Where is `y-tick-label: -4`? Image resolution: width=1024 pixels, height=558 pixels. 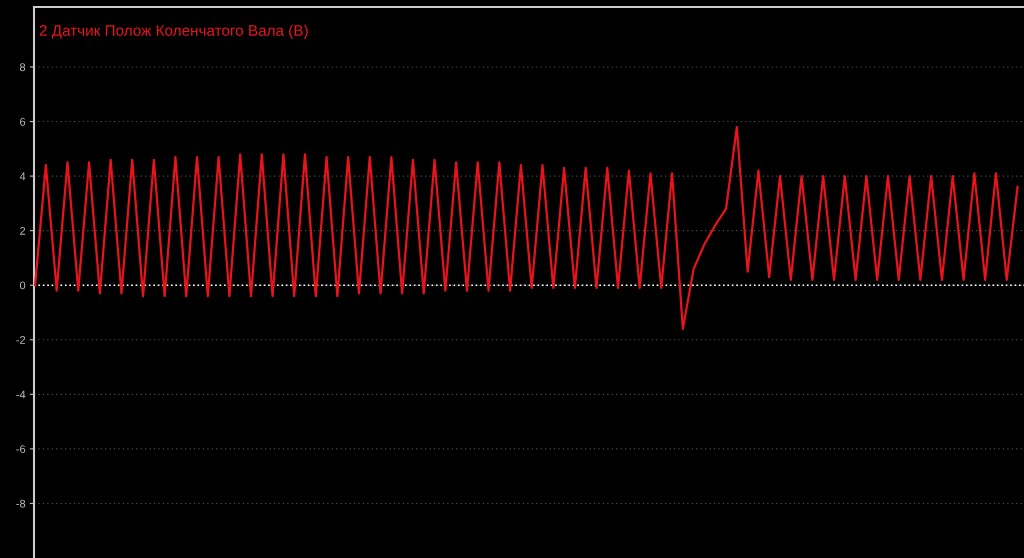 y-tick-label: -4 is located at coordinates (21, 394).